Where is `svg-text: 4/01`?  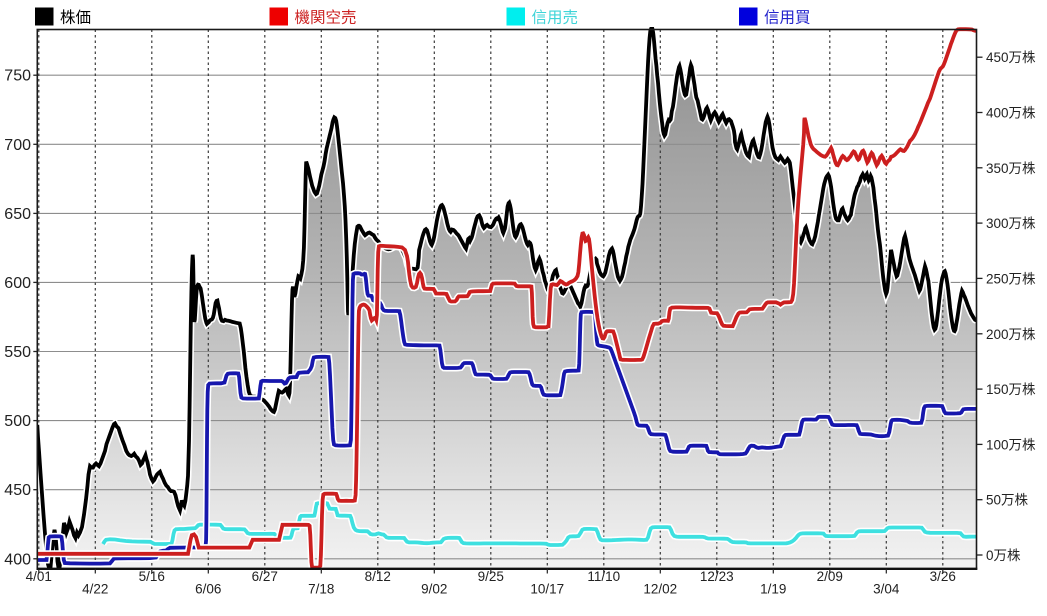
svg-text: 4/01 is located at coordinates (39, 576).